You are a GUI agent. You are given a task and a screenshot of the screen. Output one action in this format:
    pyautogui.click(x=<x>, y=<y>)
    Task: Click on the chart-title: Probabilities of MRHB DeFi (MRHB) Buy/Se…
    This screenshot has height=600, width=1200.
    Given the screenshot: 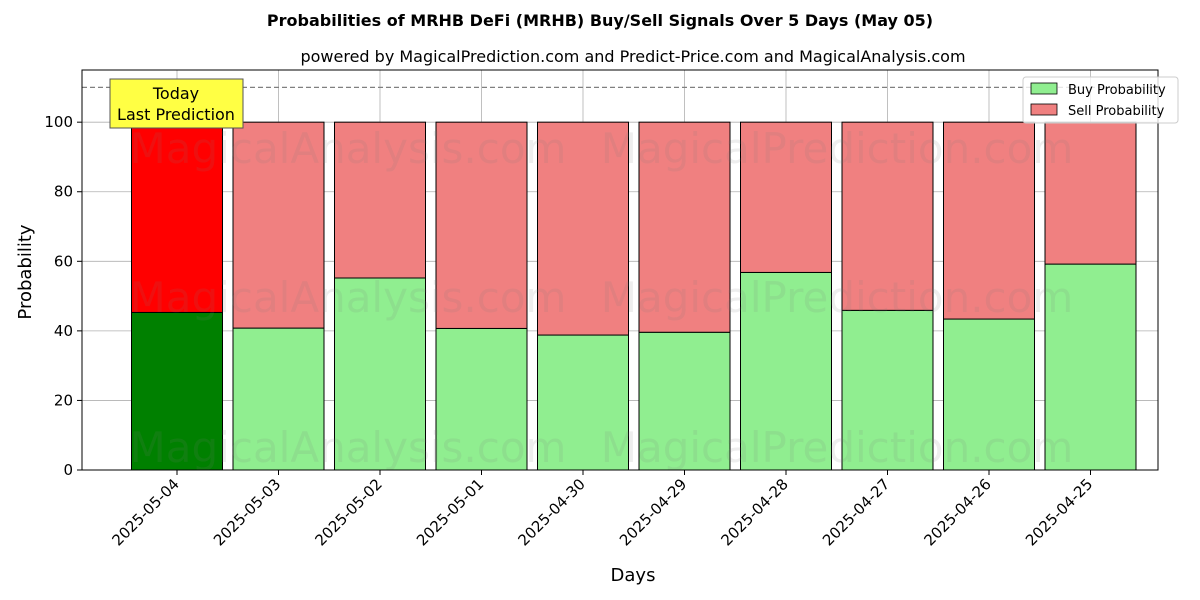 What is the action you would take?
    pyautogui.click(x=600, y=20)
    